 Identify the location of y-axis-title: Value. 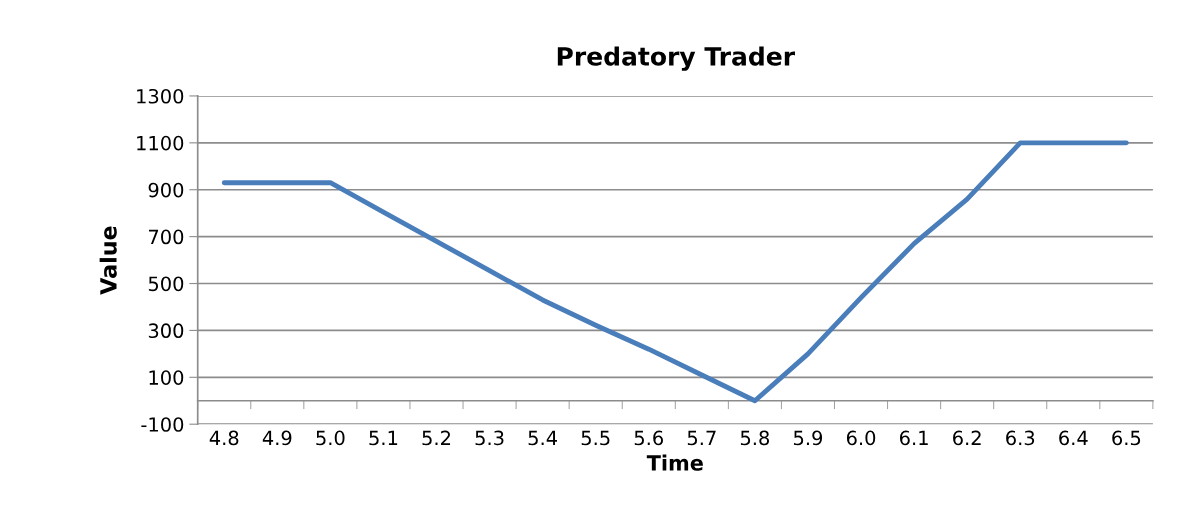
(108, 260).